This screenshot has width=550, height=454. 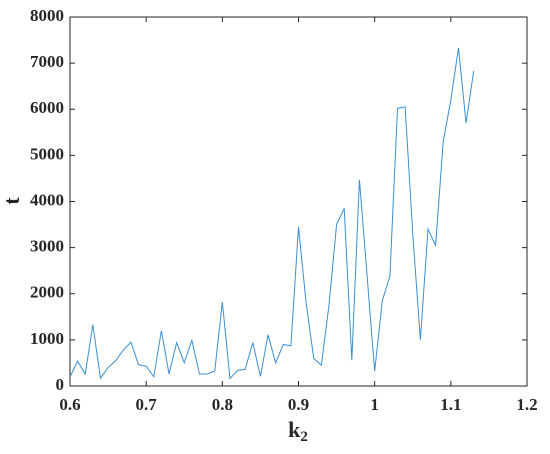 I want to click on x-label-subscript: 2, so click(x=304, y=437).